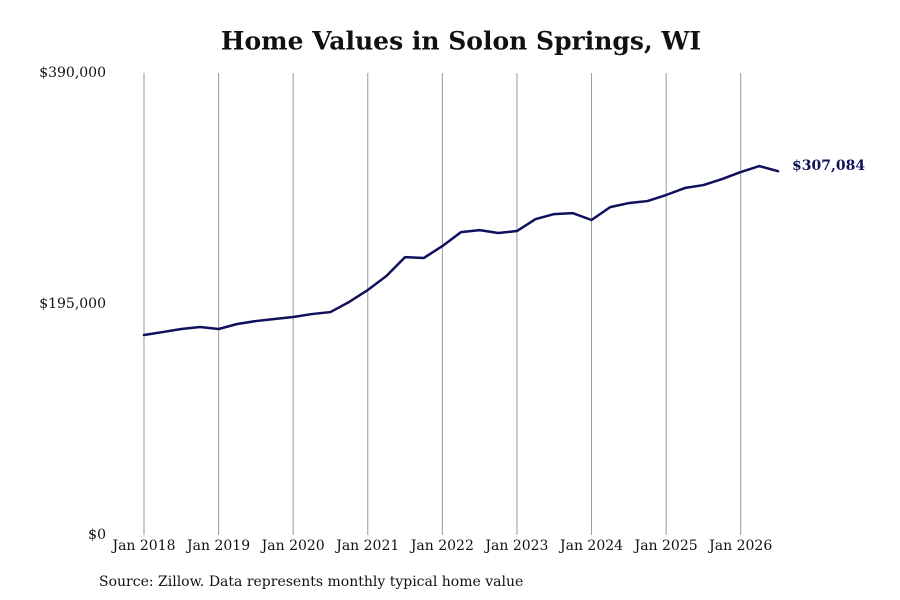 This screenshot has width=900, height=600. I want to click on x-tick-label: Jan 2025, so click(665, 546).